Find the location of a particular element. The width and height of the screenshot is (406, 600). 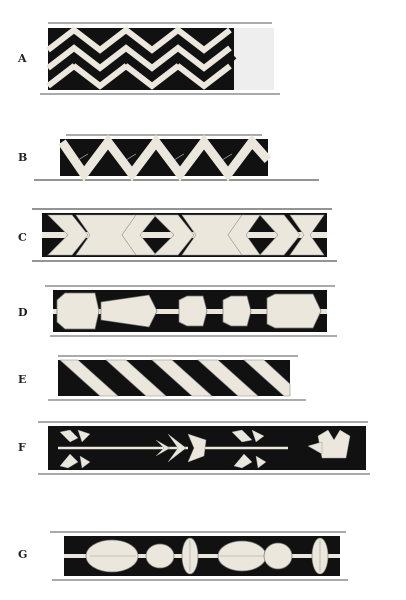

band-label-d: D is located at coordinates (23, 312).